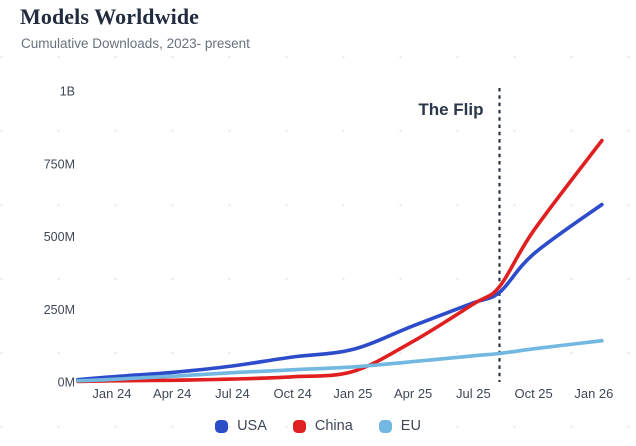 This screenshot has width=636, height=446. I want to click on chart-title: Models Worldwide, so click(110, 16).